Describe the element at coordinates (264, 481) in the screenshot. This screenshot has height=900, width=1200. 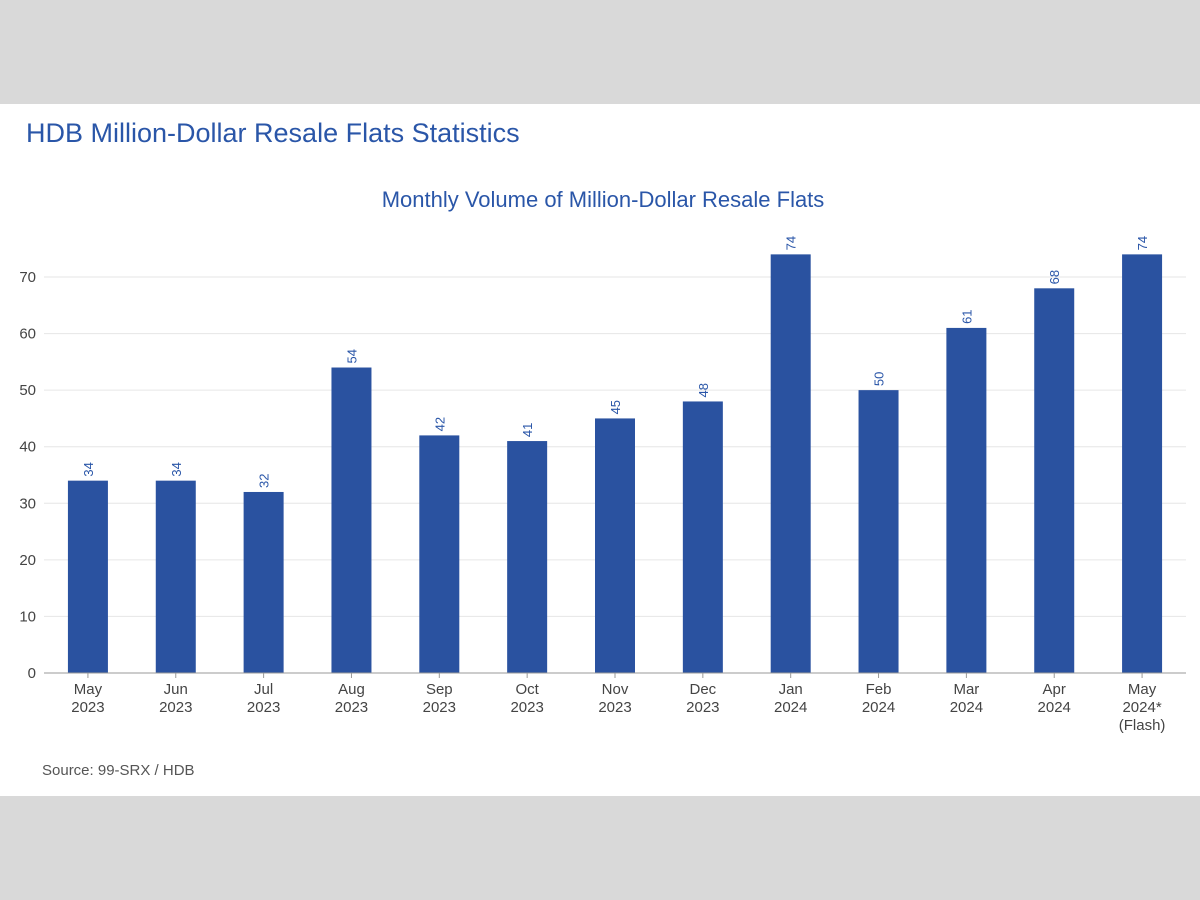
I see `data-label: 32` at that location.